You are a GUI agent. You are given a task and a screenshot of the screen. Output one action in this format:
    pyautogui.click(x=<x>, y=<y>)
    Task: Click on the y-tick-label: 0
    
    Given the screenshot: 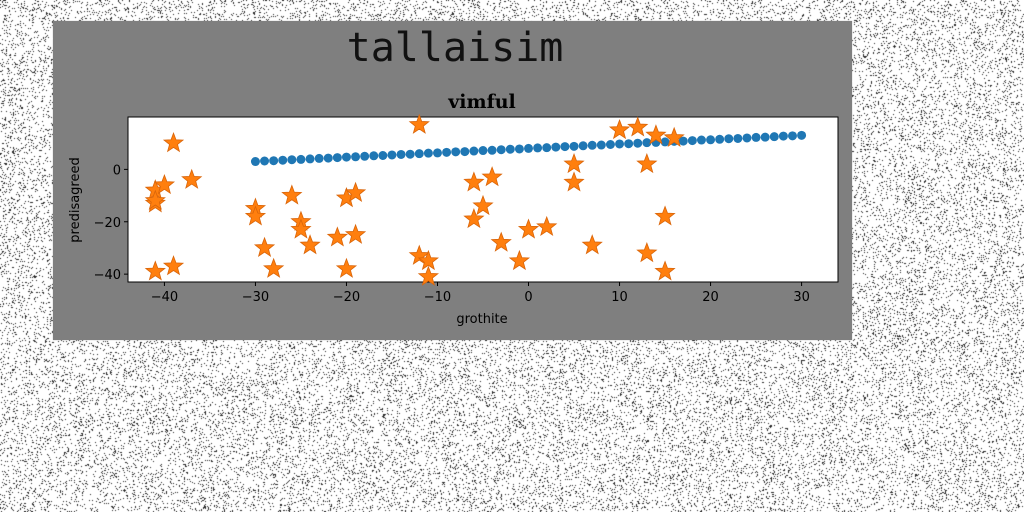 What is the action you would take?
    pyautogui.click(x=117, y=170)
    